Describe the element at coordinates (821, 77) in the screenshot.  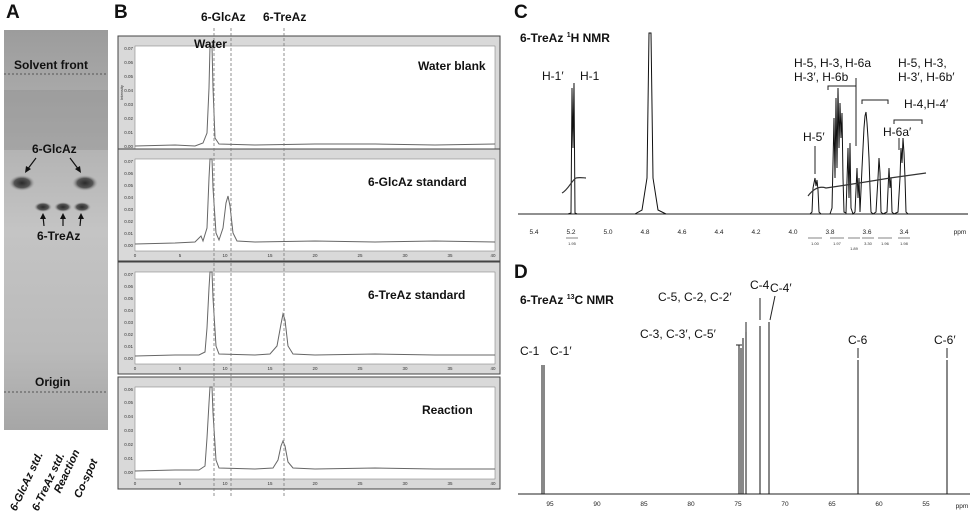
I see `annot-grp1-line2: H-3′, H-6b` at that location.